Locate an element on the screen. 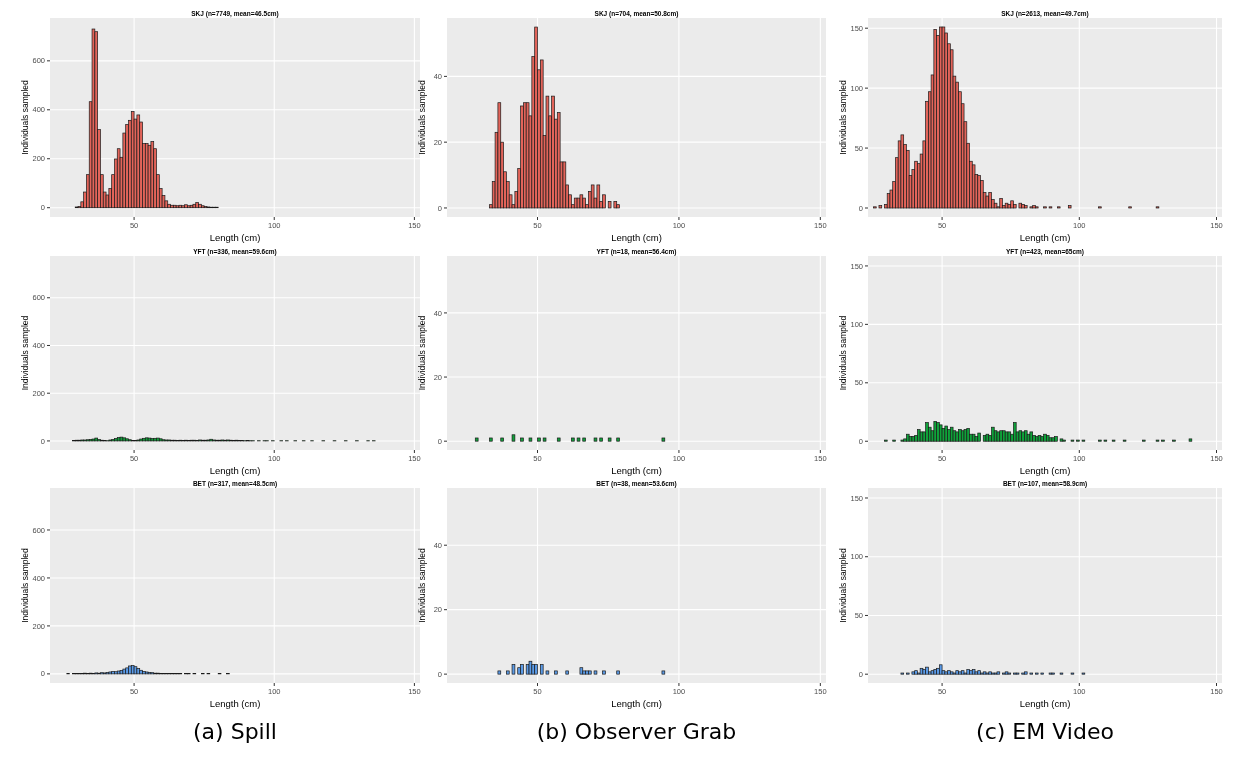 The width and height of the screenshot is (1243, 759). text: (b) Observer Grab is located at coordinates (636, 731).